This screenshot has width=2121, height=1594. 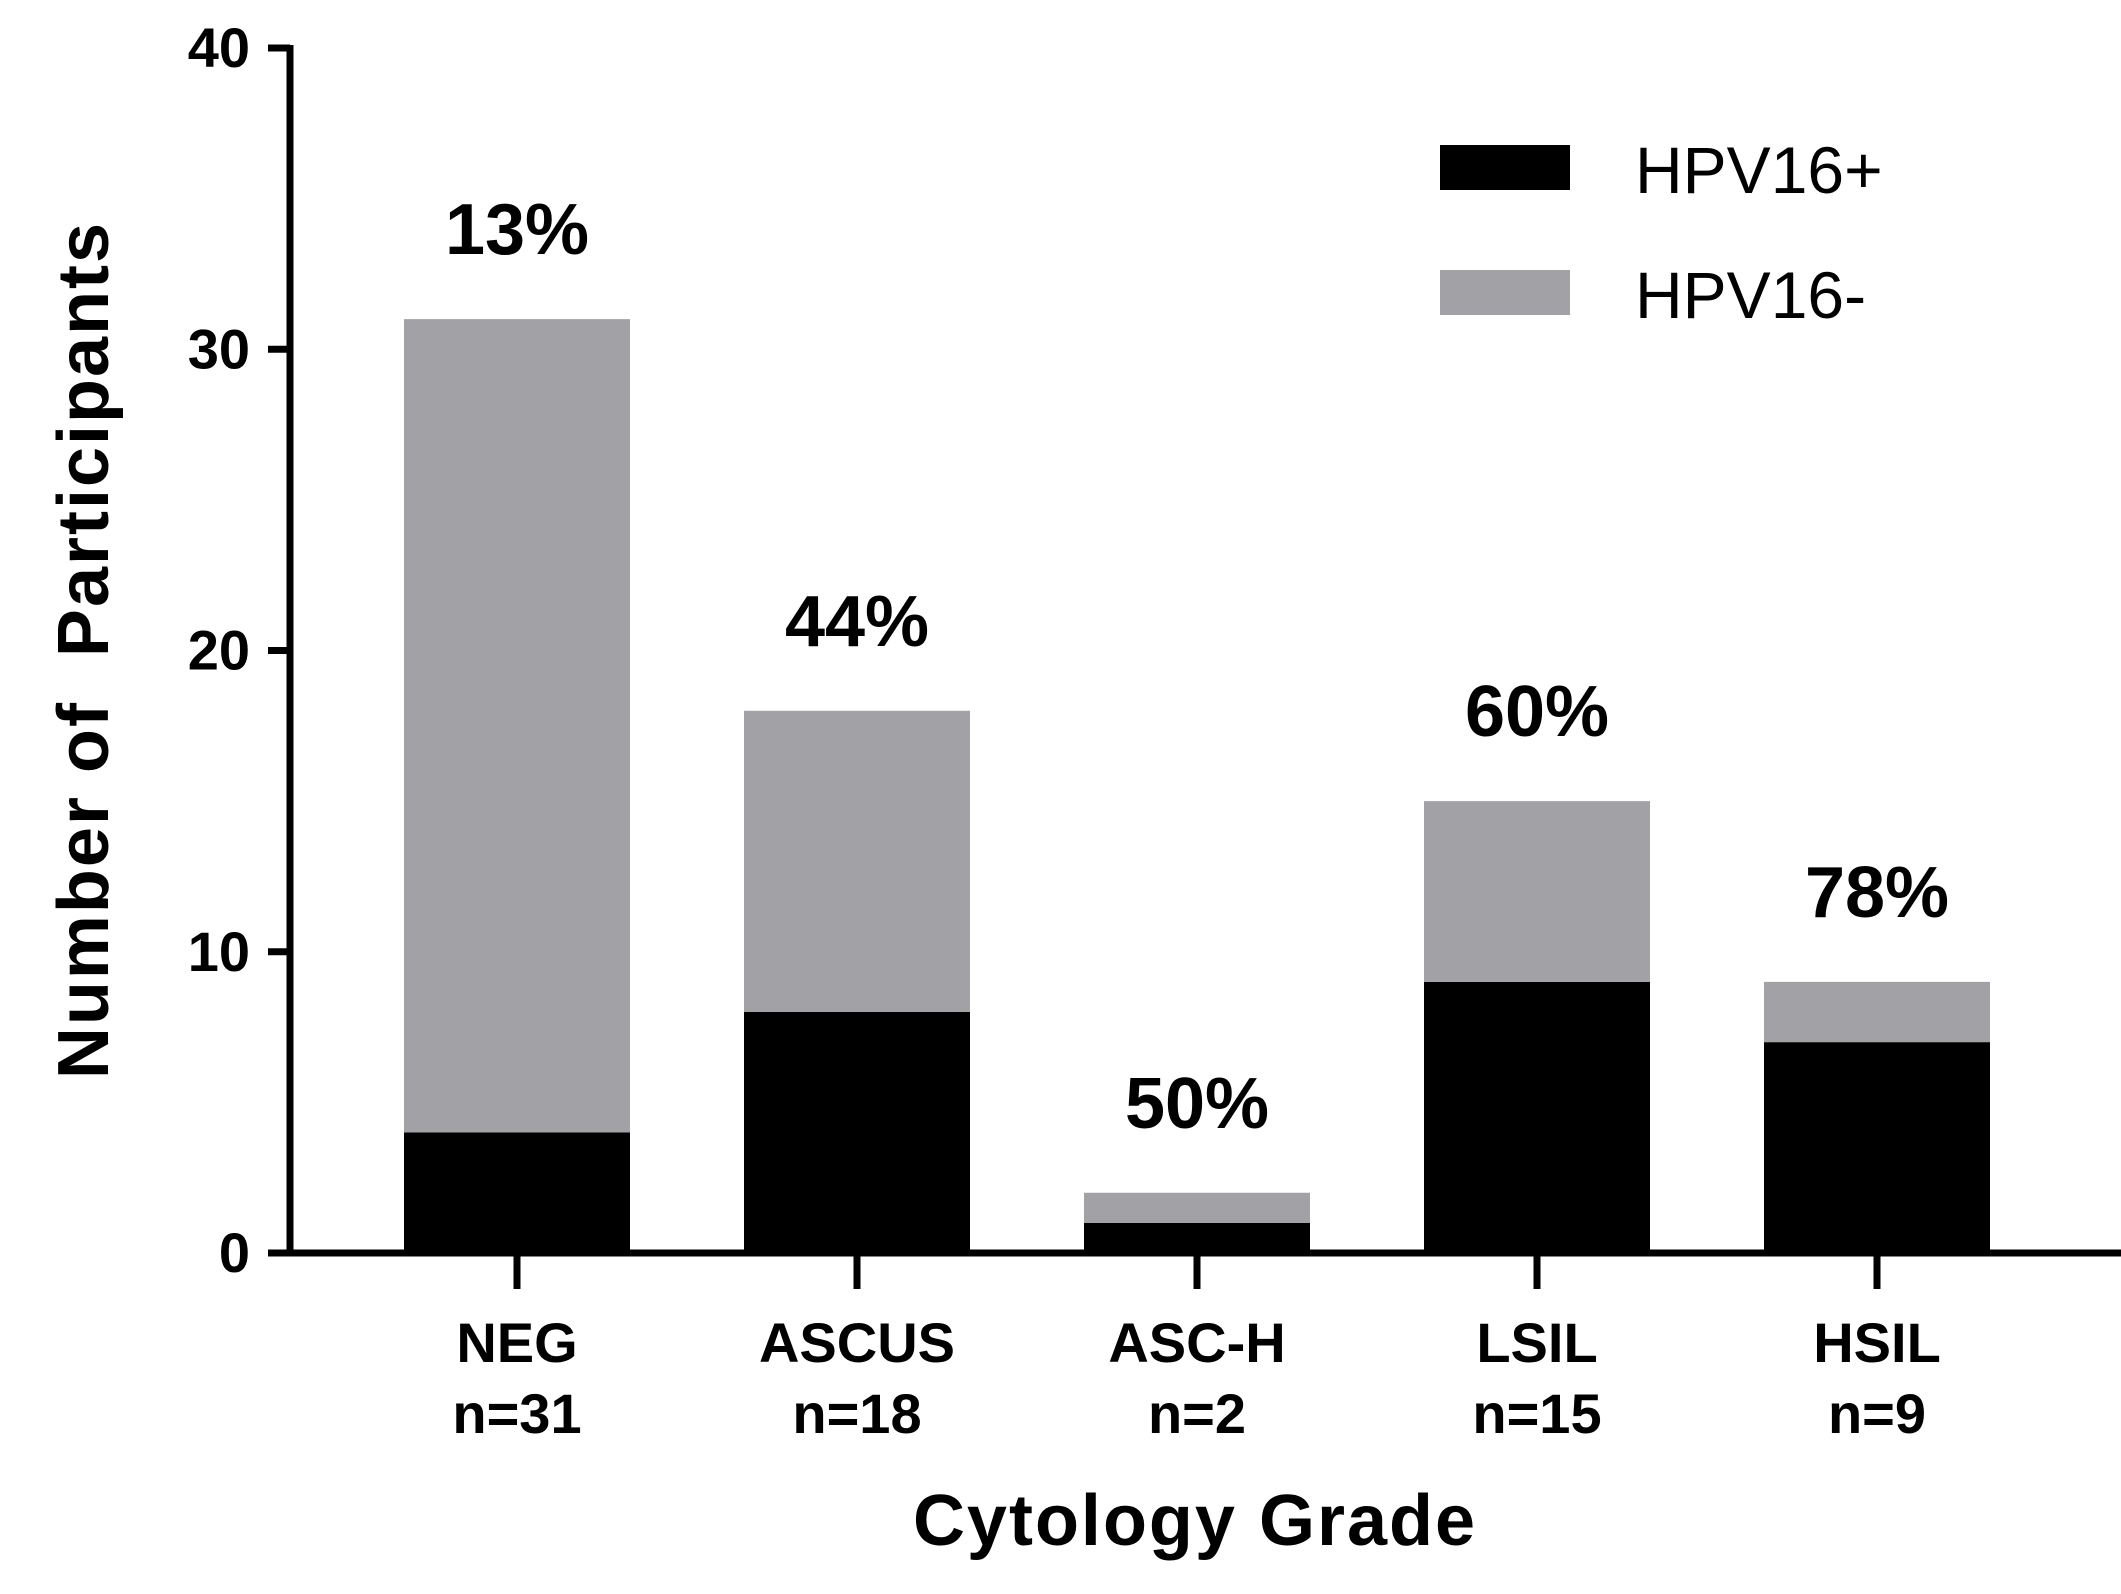 I want to click on legend-label-hpv16-negative: HPV16-, so click(x=1750, y=295).